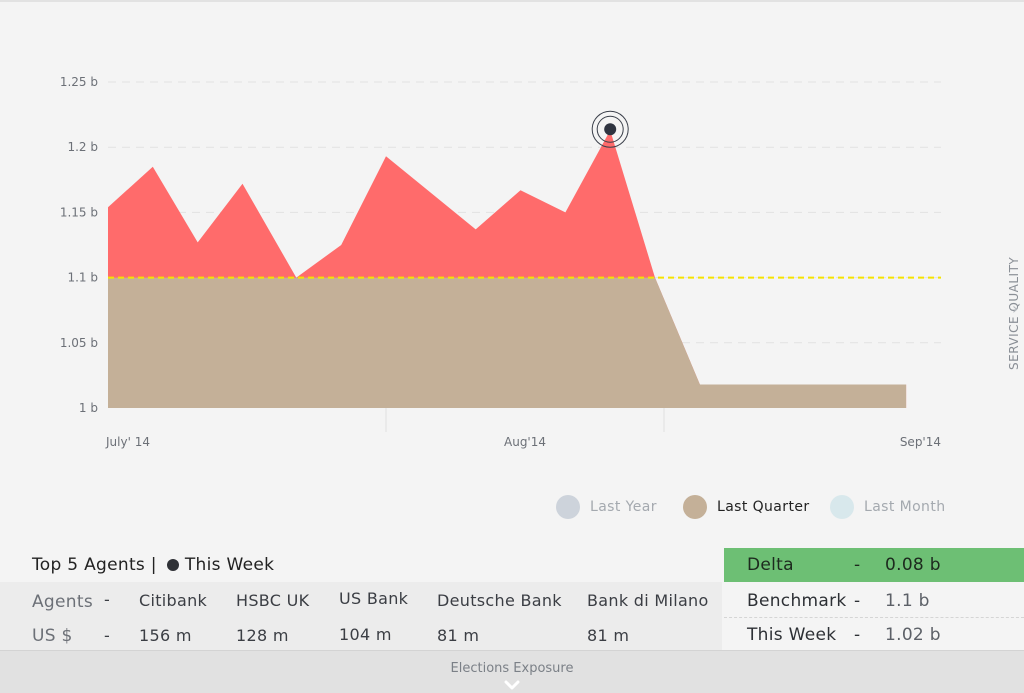 The width and height of the screenshot is (1024, 693). I want to click on agent-name: Citibank, so click(173, 600).